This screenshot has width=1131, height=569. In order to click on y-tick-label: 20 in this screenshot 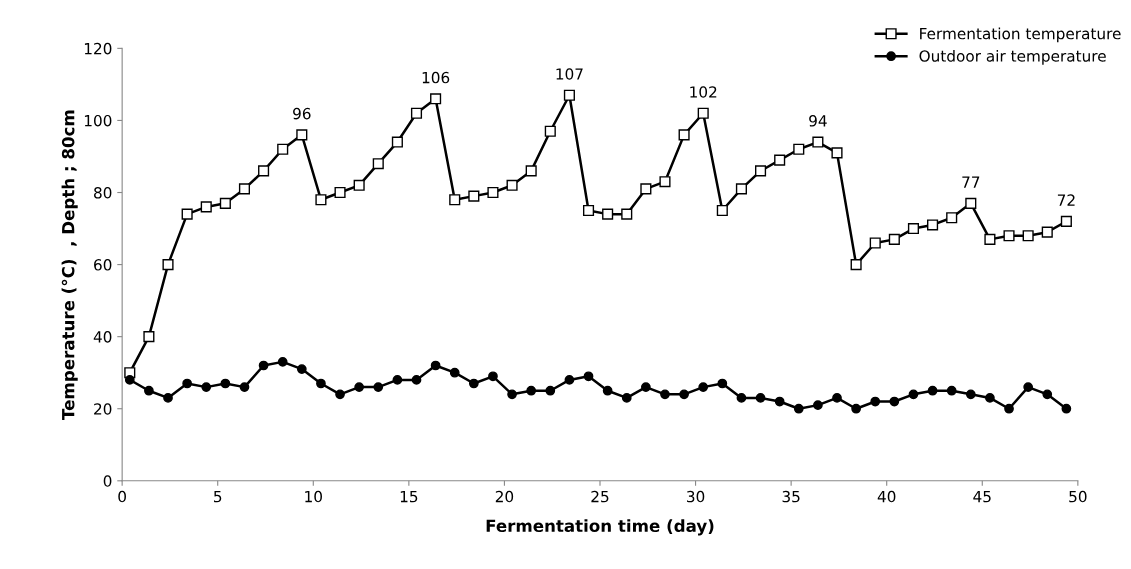, I will do `click(103, 409)`.